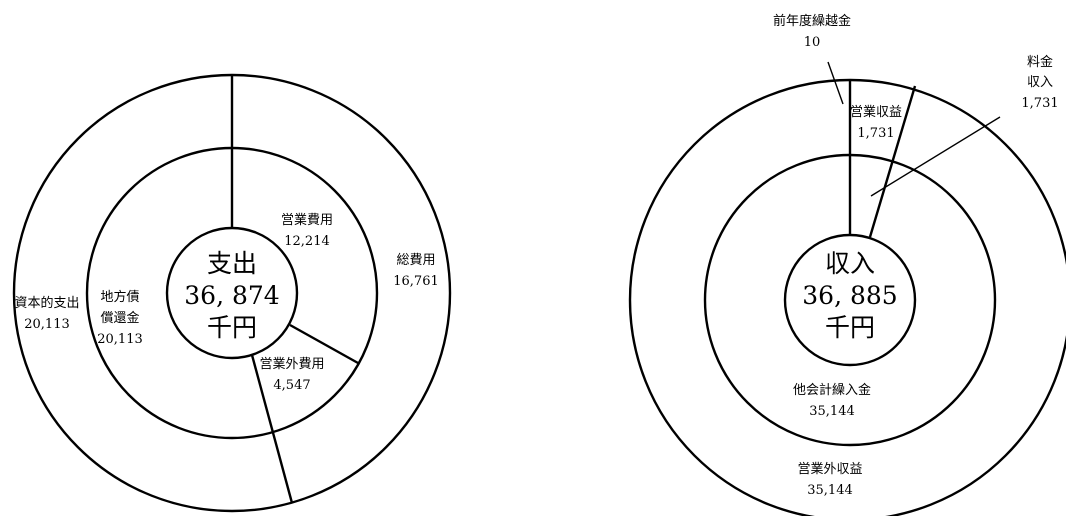 This screenshot has width=1066, height=516. What do you see at coordinates (119, 297) in the screenshot?
I see `label-bond-redemption-line1: 地方債` at bounding box center [119, 297].